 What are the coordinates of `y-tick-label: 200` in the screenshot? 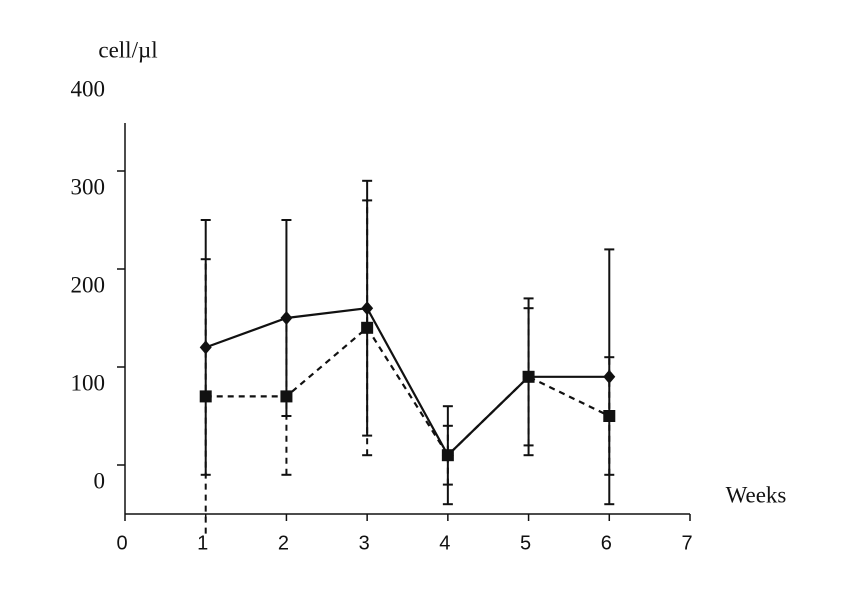 It's located at (88, 284).